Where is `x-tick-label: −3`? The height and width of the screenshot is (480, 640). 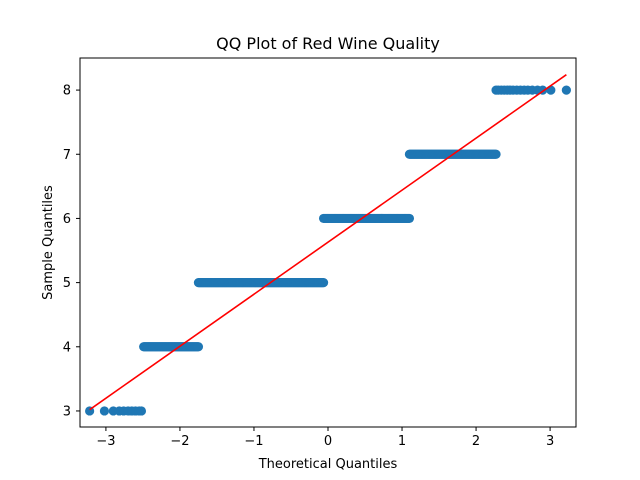
x-tick-label: −3 is located at coordinates (105, 441).